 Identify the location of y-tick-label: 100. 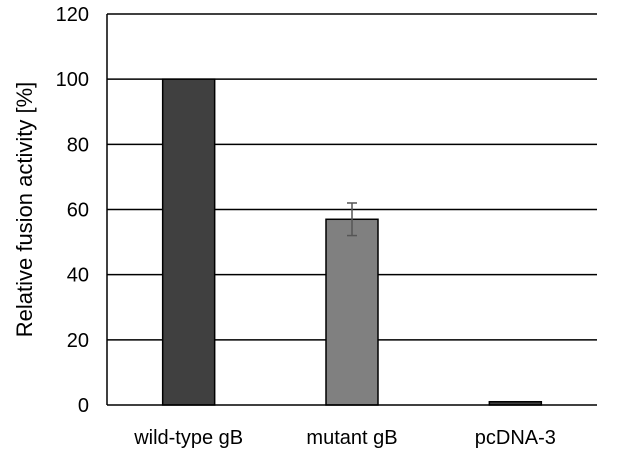
(72, 80).